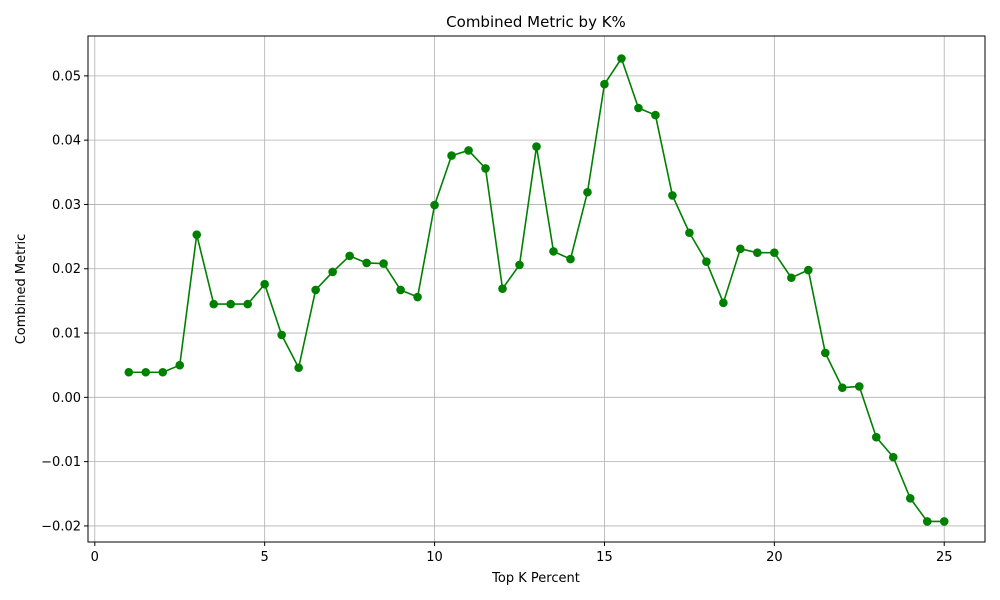  I want to click on x-tick-label: 20, so click(774, 557).